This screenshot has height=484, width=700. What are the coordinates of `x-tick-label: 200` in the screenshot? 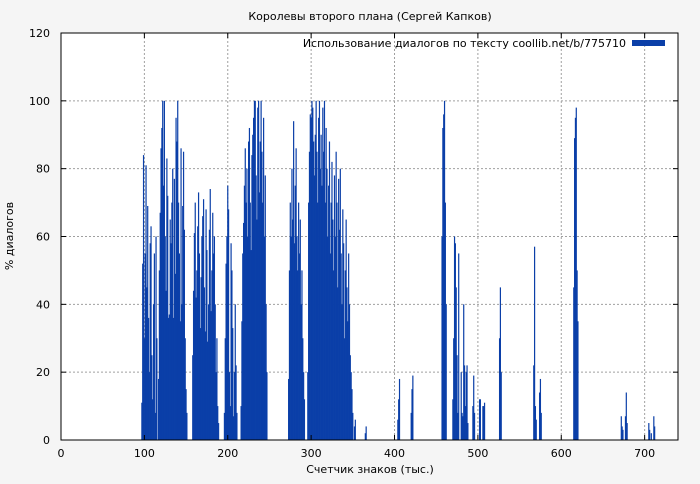 It's located at (227, 453).